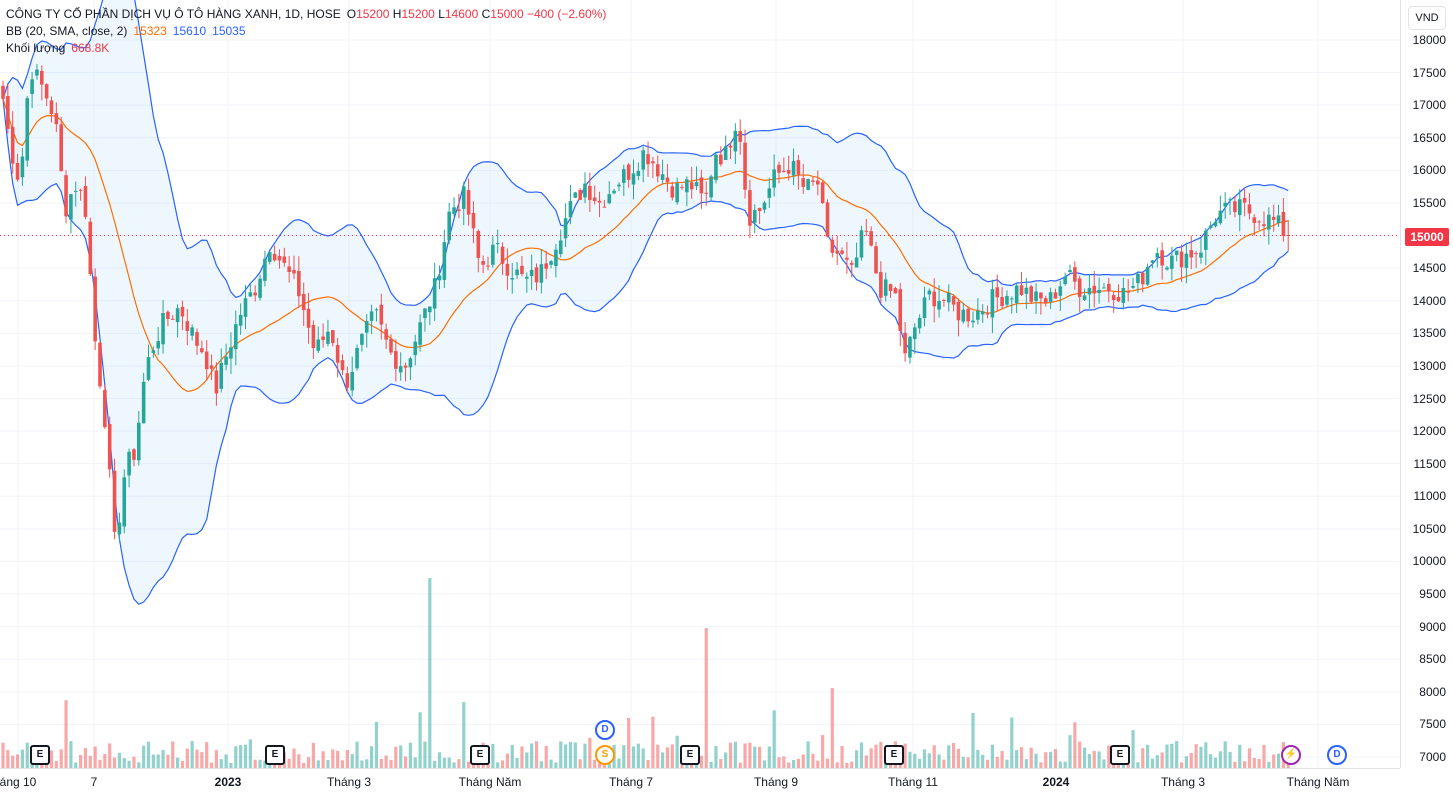 This screenshot has width=1453, height=795. What do you see at coordinates (36, 48) in the screenshot?
I see `volume-label: Khối lượng` at bounding box center [36, 48].